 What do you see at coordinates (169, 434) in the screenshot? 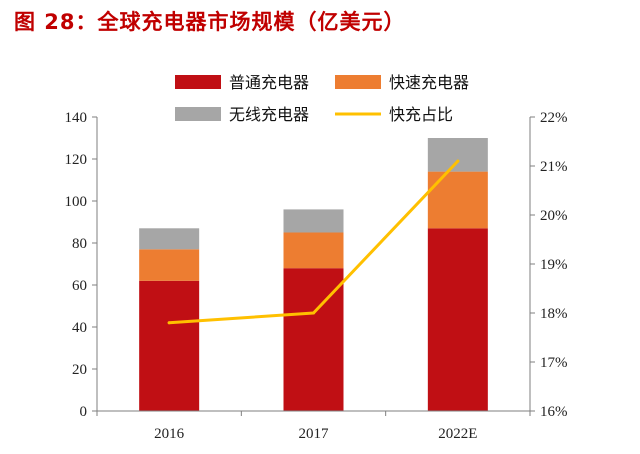
I see `x-tick-label: 2016` at bounding box center [169, 434].